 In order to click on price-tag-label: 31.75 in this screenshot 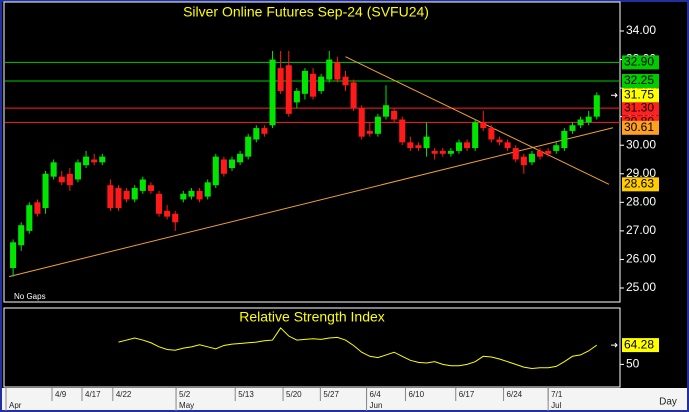, I will do `click(639, 94)`.